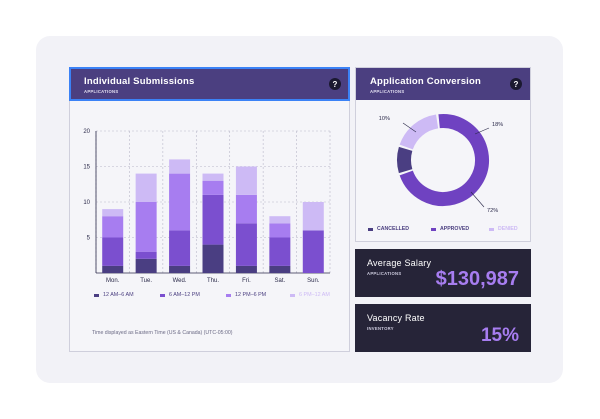  I want to click on x-tick-label: Tue., so click(146, 281).